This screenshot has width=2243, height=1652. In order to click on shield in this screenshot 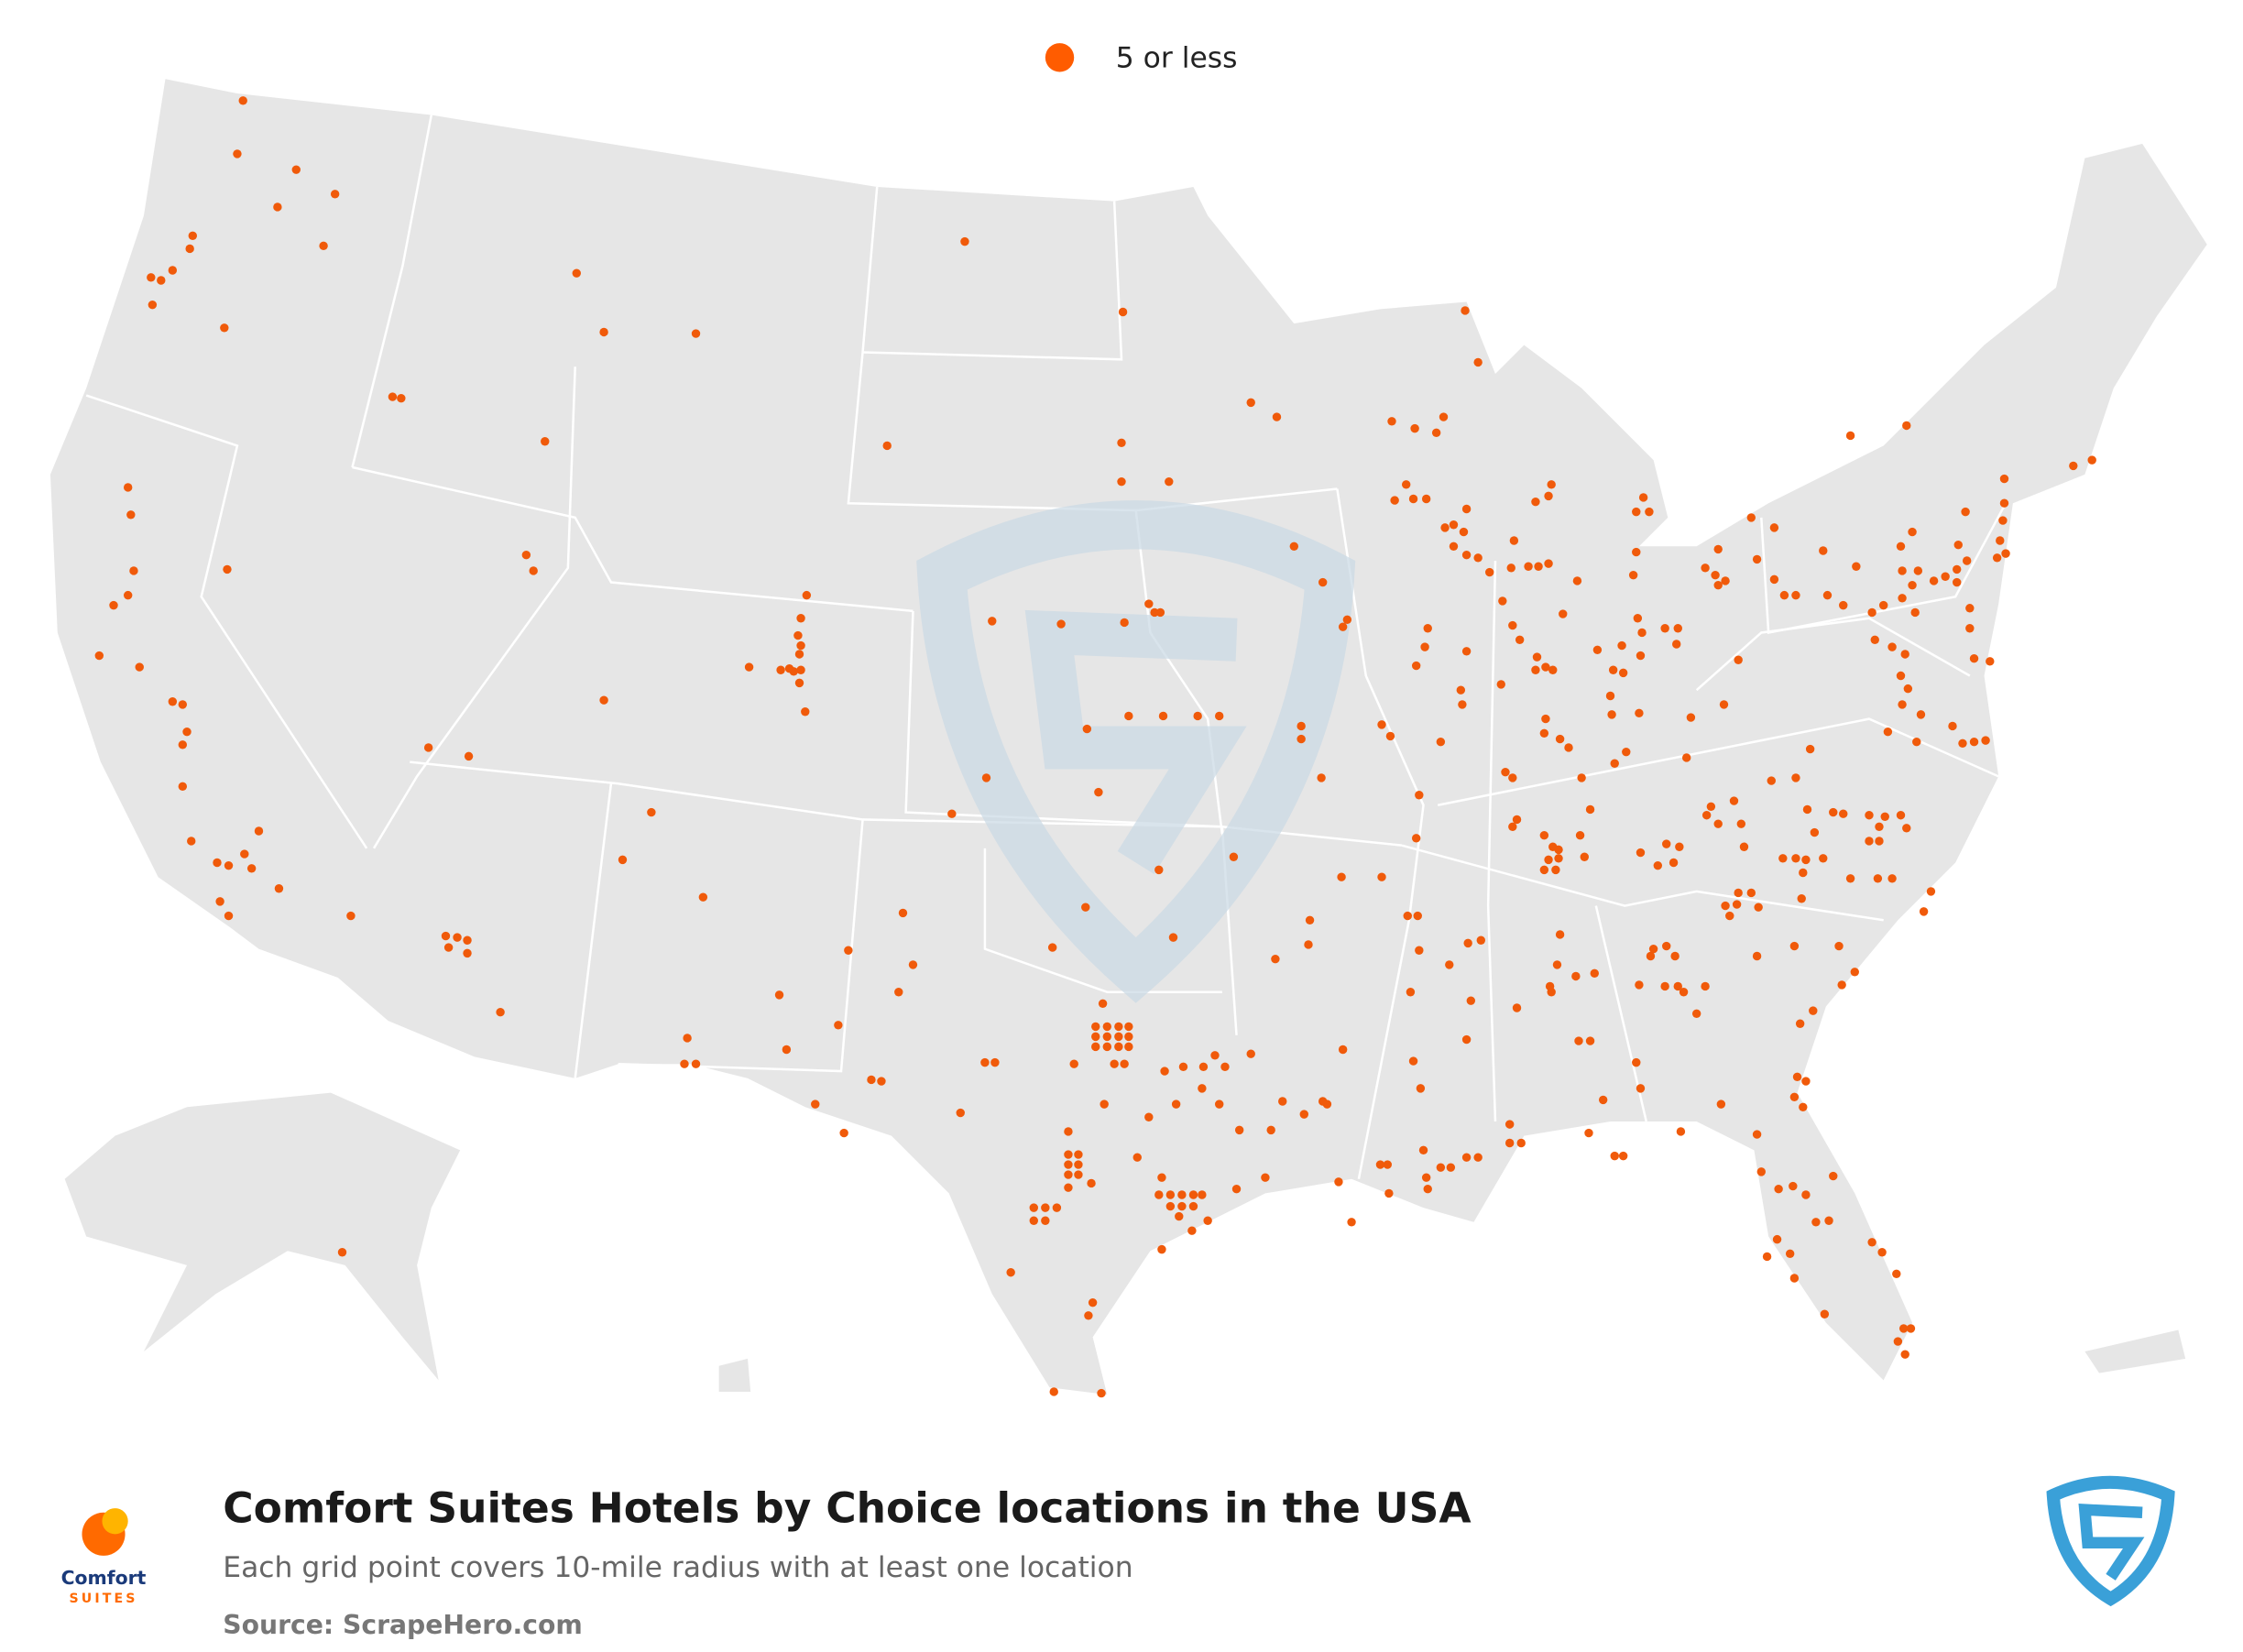, I will do `click(2110, 1541)`.